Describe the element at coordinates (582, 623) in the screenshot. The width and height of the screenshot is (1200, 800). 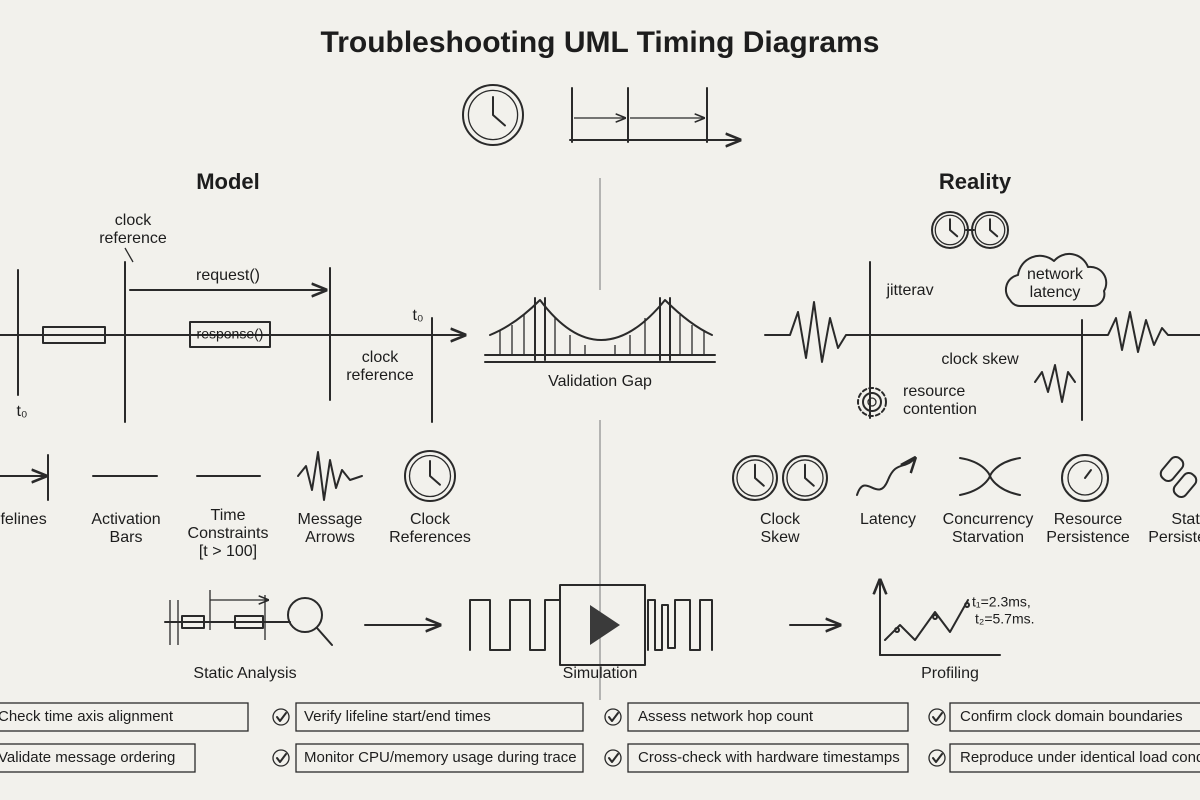
I see `process-icons` at that location.